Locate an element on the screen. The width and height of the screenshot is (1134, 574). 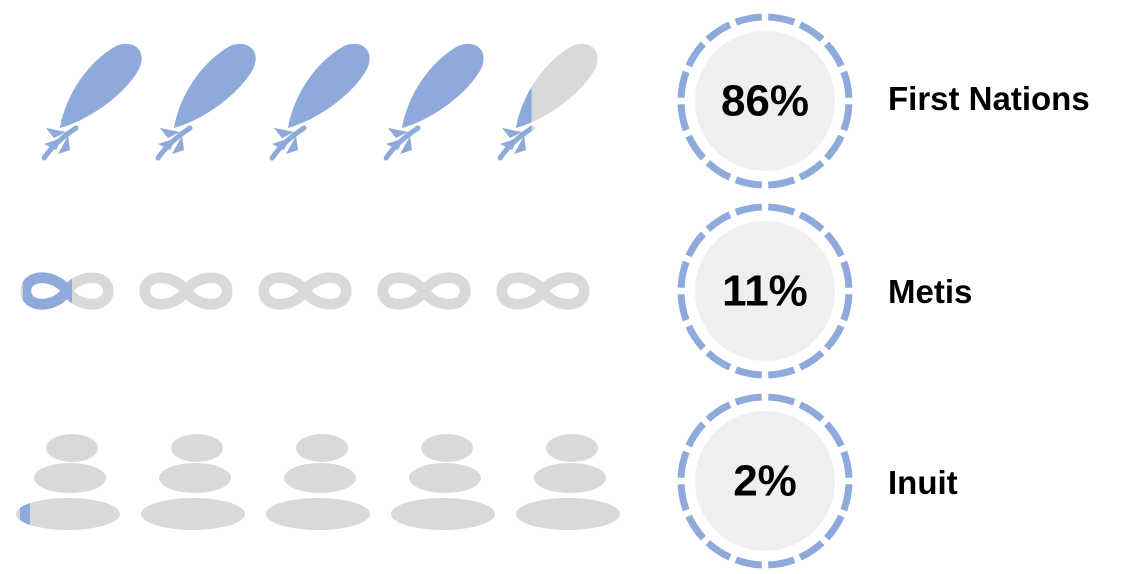
feather-icons is located at coordinates (319, 102).